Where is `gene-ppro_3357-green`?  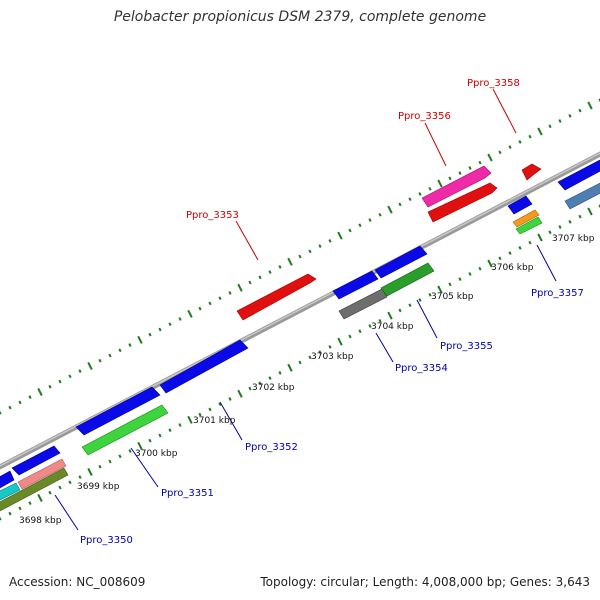
gene-ppro_3357-green is located at coordinates (529, 225).